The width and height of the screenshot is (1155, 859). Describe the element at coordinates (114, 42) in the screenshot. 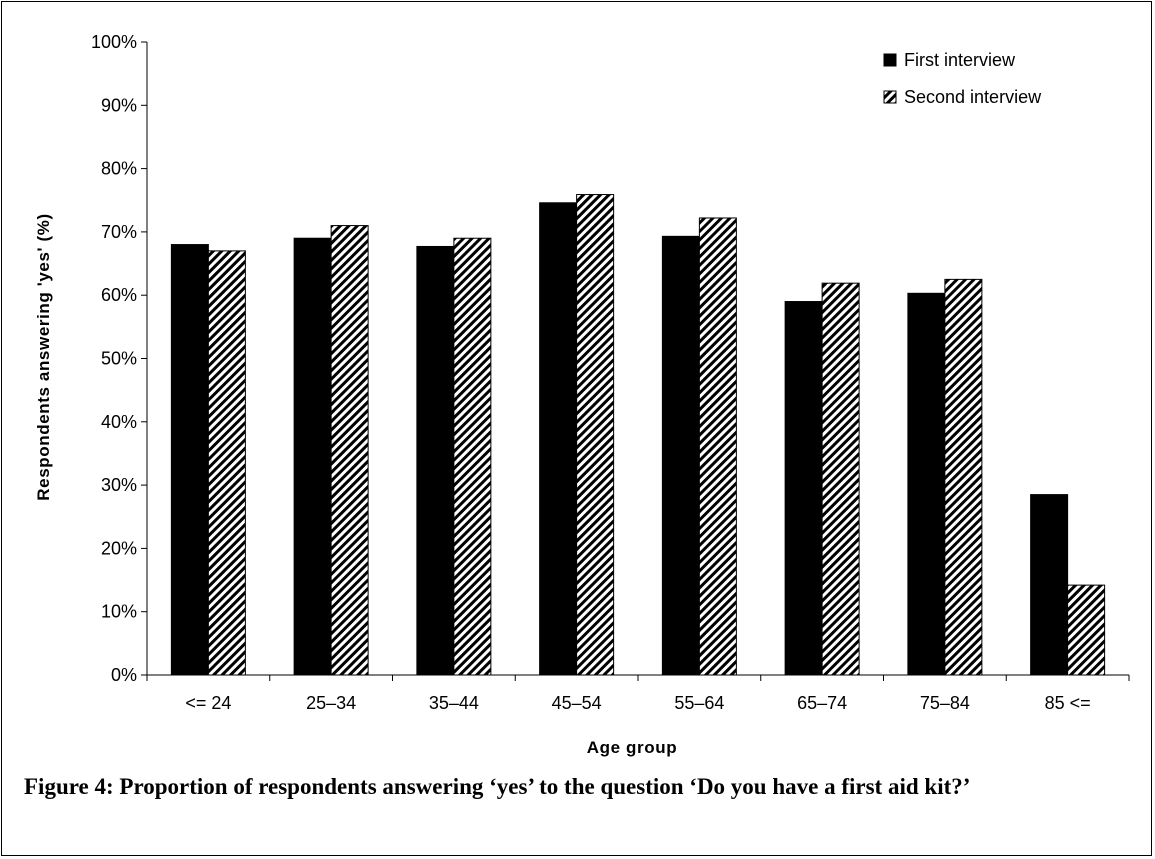

I see `y-tick-label: 100%` at that location.